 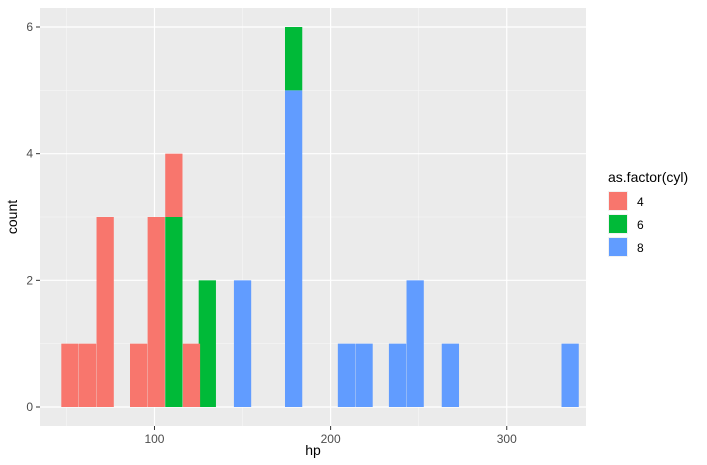 What do you see at coordinates (33, 217) in the screenshot?
I see `y-axis: 0 2 4 6` at bounding box center [33, 217].